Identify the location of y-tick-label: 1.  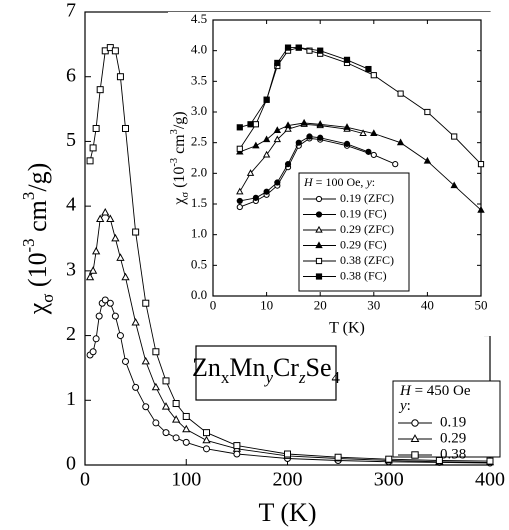
(71, 399).